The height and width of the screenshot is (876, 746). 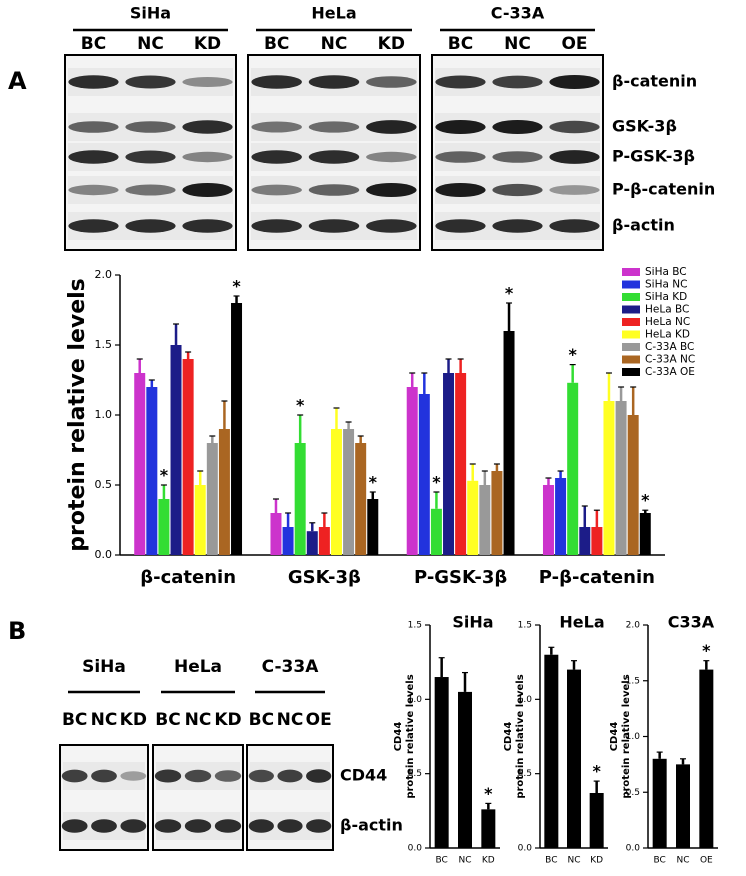 I want to click on chart-title: HeLa, so click(x=581, y=622).